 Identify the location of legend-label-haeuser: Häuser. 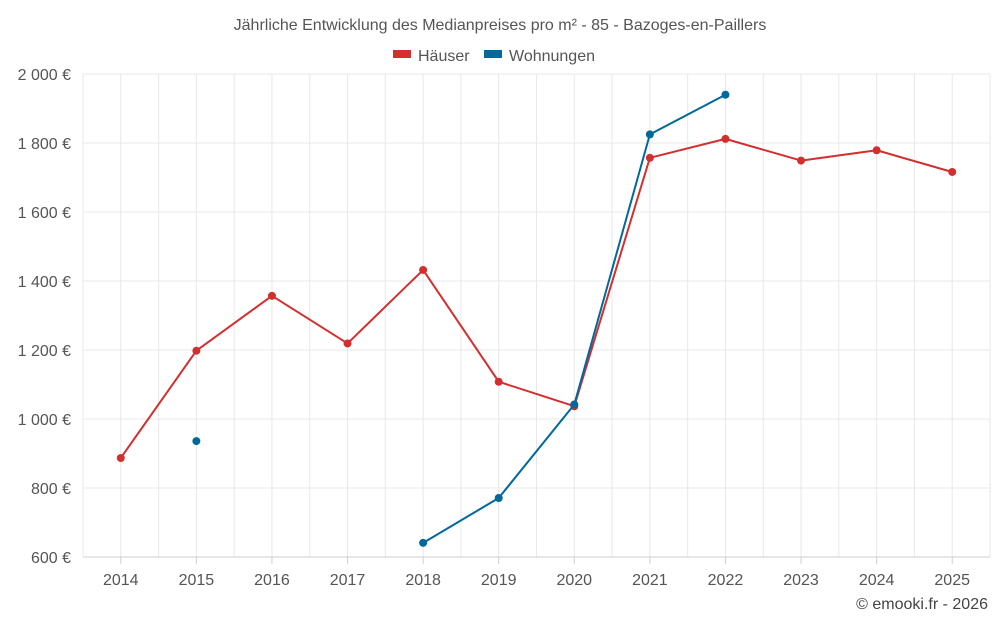
(444, 56).